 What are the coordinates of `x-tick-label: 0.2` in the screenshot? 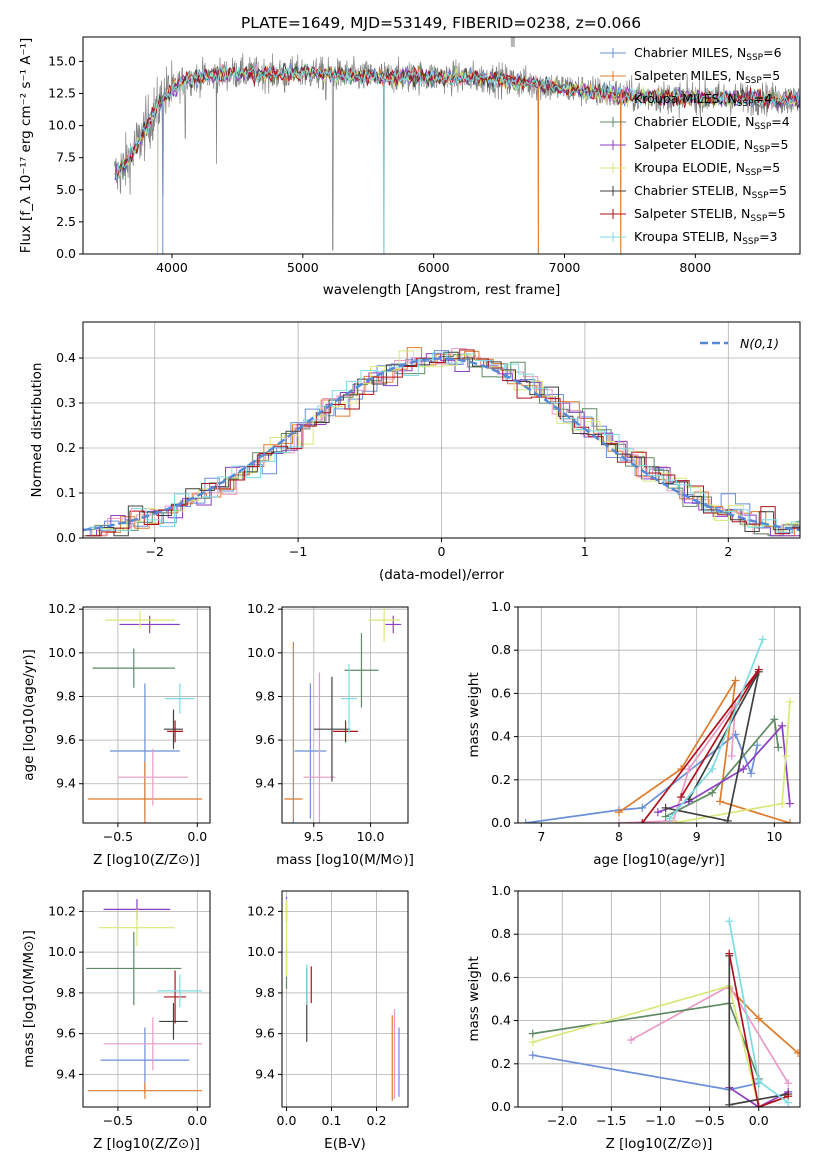 It's located at (377, 1120).